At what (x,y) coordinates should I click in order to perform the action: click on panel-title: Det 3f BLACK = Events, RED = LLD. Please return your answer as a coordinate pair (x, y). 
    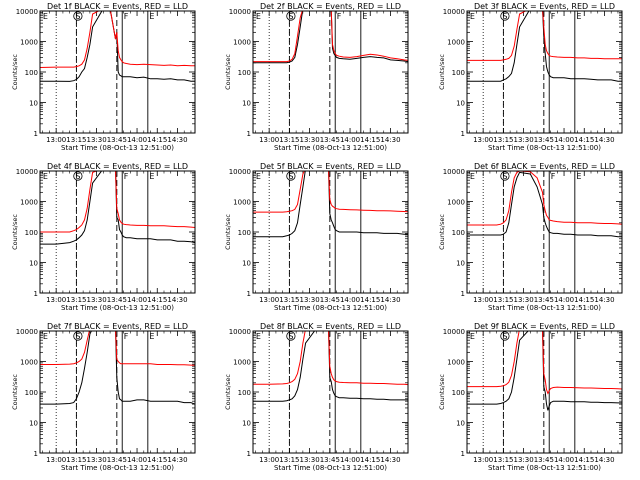
    Looking at the image, I should click on (544, 6).